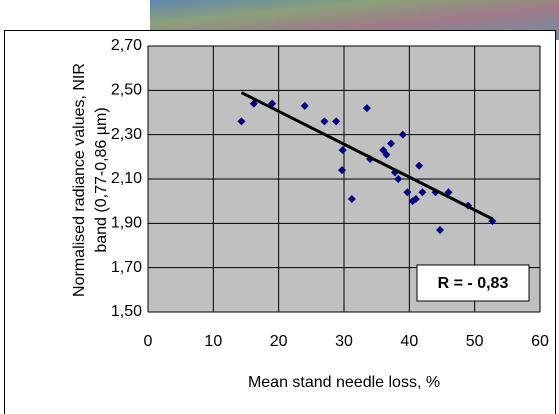 Image resolution: width=559 pixels, height=414 pixels. What do you see at coordinates (366, 156) in the screenshot?
I see `trend-line` at bounding box center [366, 156].